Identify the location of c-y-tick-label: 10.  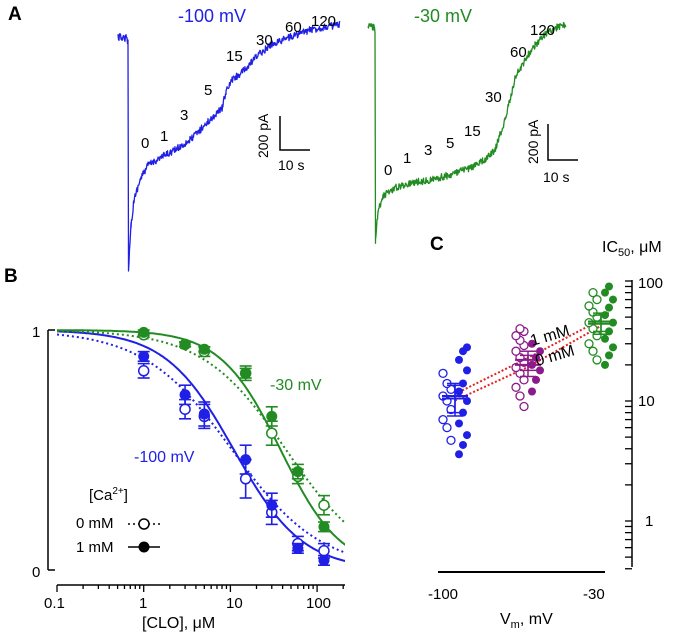
(646, 401).